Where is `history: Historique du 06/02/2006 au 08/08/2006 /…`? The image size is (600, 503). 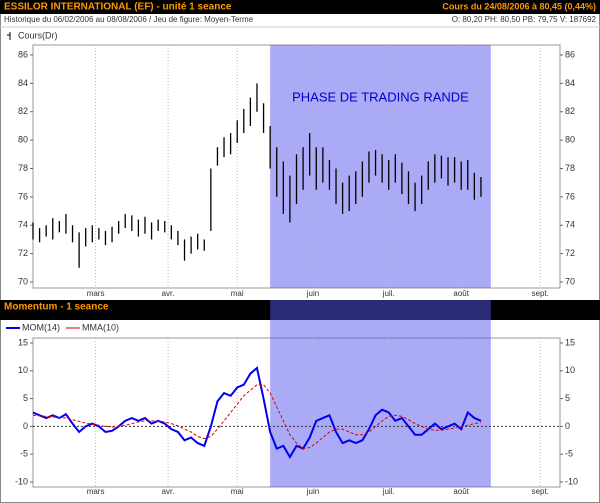 history: Historique du 06/02/2006 au 08/08/2006 /… is located at coordinates (129, 19).